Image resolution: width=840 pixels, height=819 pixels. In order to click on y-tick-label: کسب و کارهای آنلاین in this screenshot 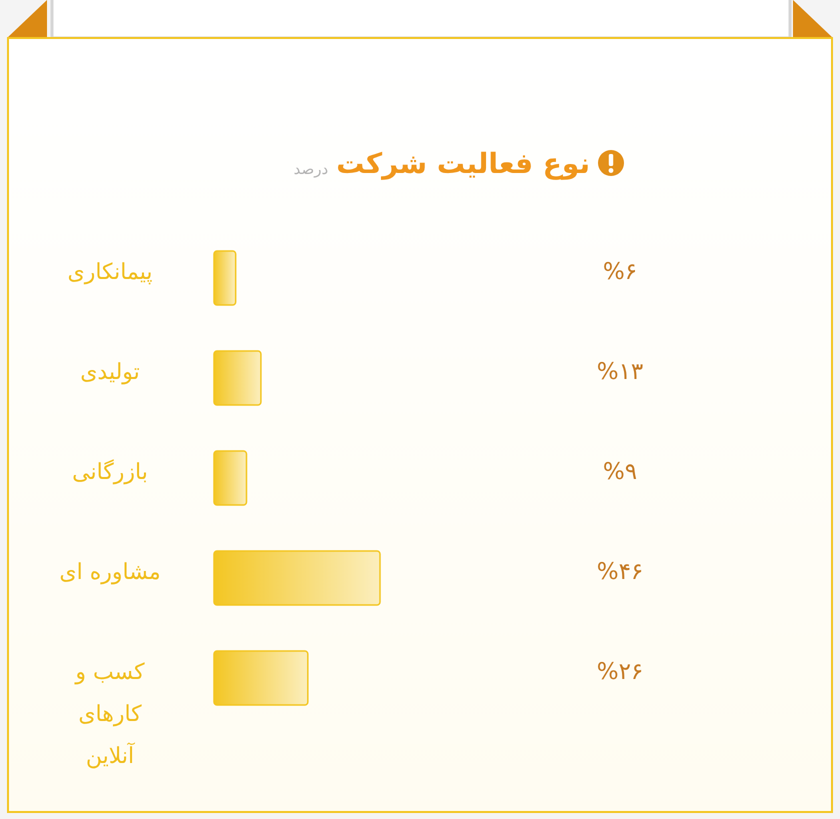, I will do `click(110, 714)`.